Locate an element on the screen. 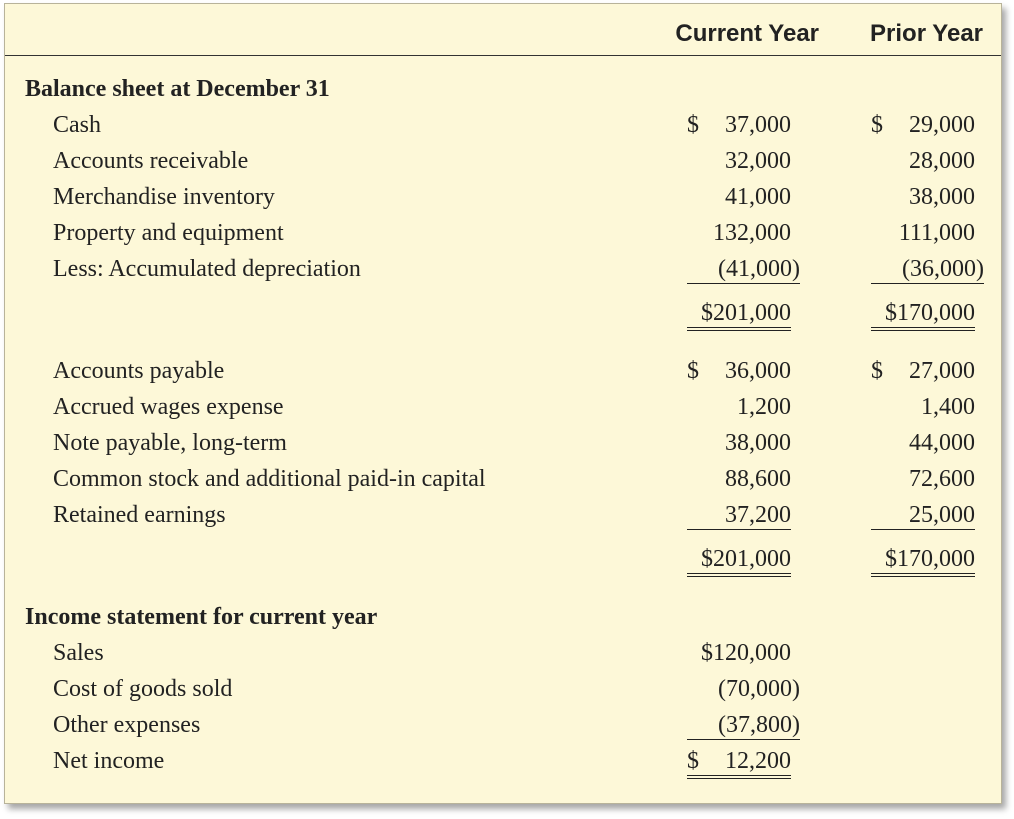  row-label: Retained earnings is located at coordinates (139, 515).